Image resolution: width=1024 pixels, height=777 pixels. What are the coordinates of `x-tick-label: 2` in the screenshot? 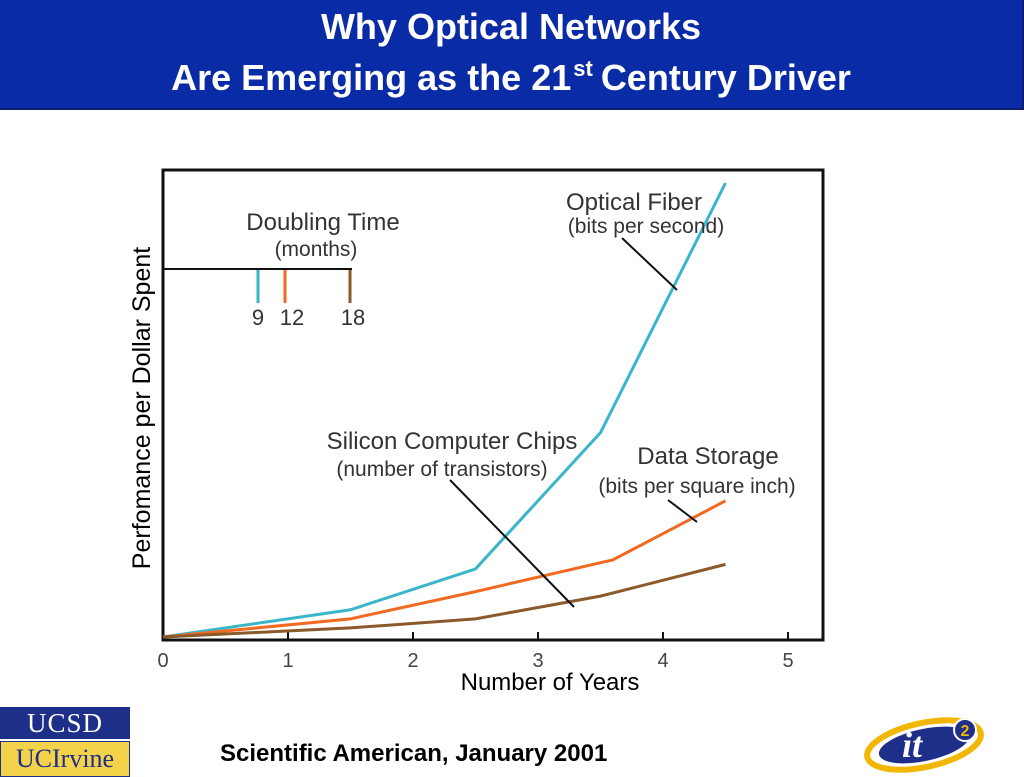 It's located at (412, 661).